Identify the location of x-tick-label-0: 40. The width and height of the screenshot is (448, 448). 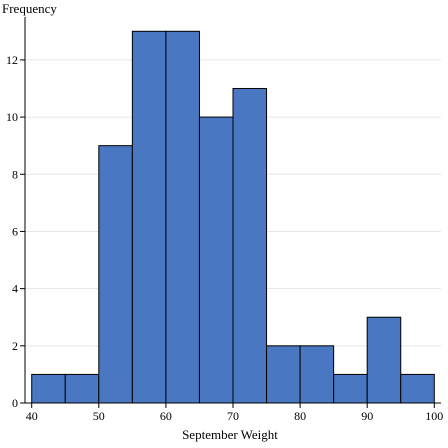
(32, 416).